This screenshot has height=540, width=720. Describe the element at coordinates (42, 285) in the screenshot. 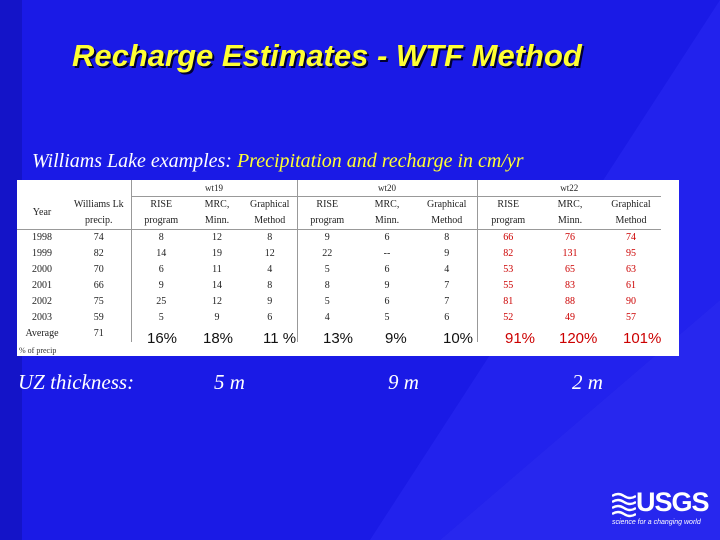

I see `table-cell: 2001` at that location.